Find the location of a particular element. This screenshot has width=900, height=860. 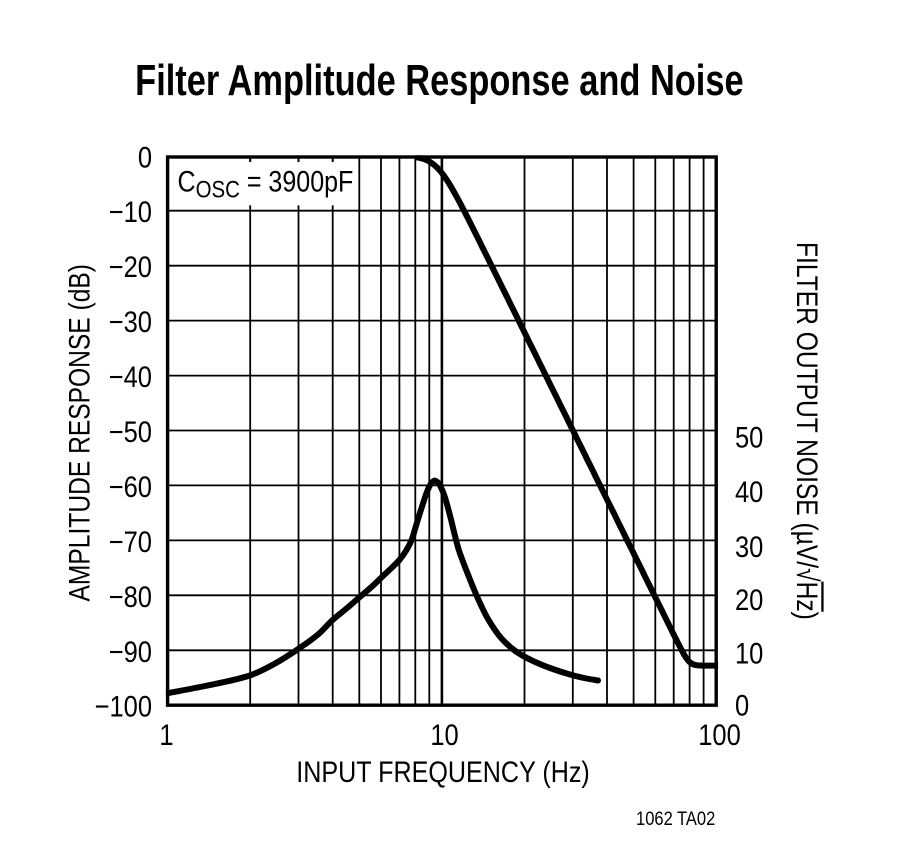

svg-text: 100 is located at coordinates (719, 734).